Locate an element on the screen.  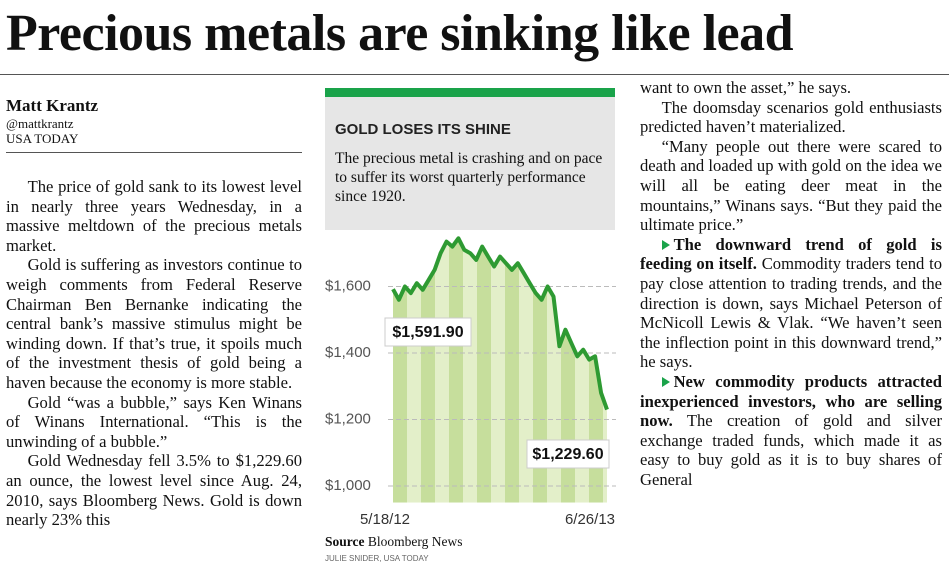
y-tick-label: $1,200 is located at coordinates (348, 418).